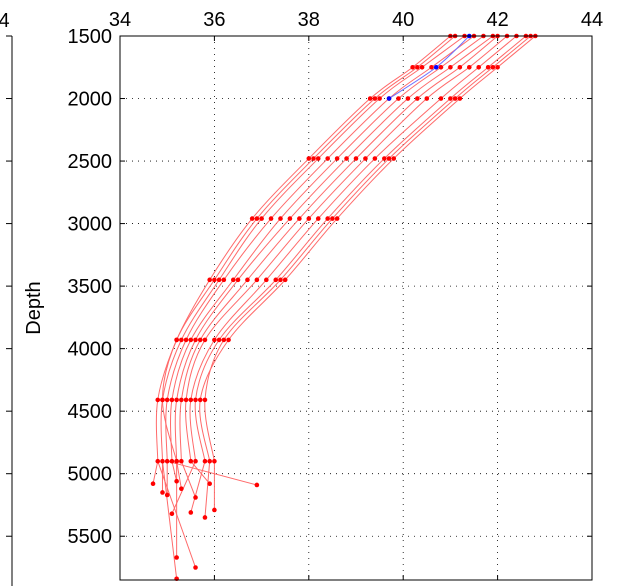  Describe the element at coordinates (90, 100) in the screenshot. I see `y-tick-label: 2000` at that location.